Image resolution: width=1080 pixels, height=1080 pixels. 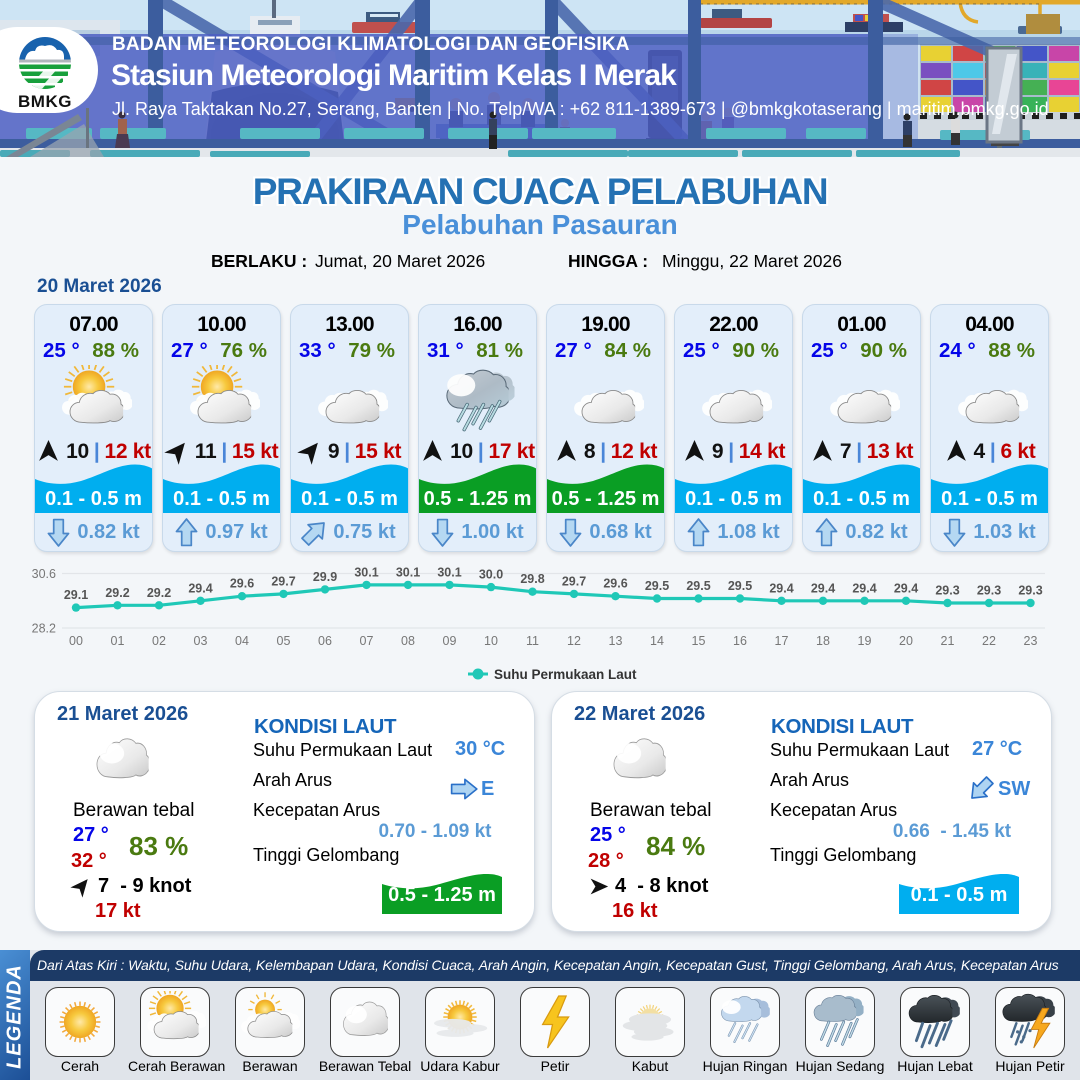 I want to click on svg-text: 14, so click(x=657, y=641).